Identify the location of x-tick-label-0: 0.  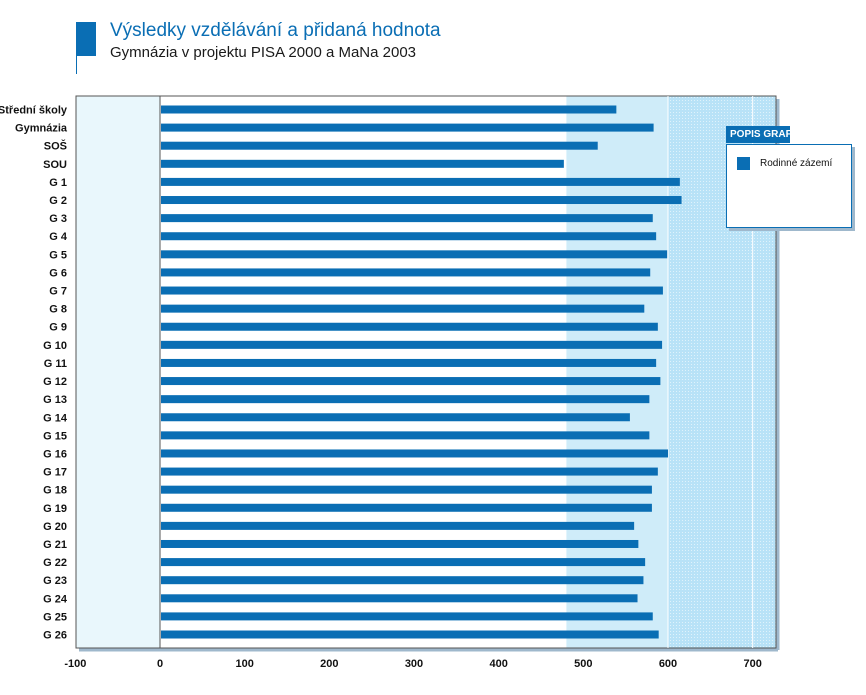
(160, 664).